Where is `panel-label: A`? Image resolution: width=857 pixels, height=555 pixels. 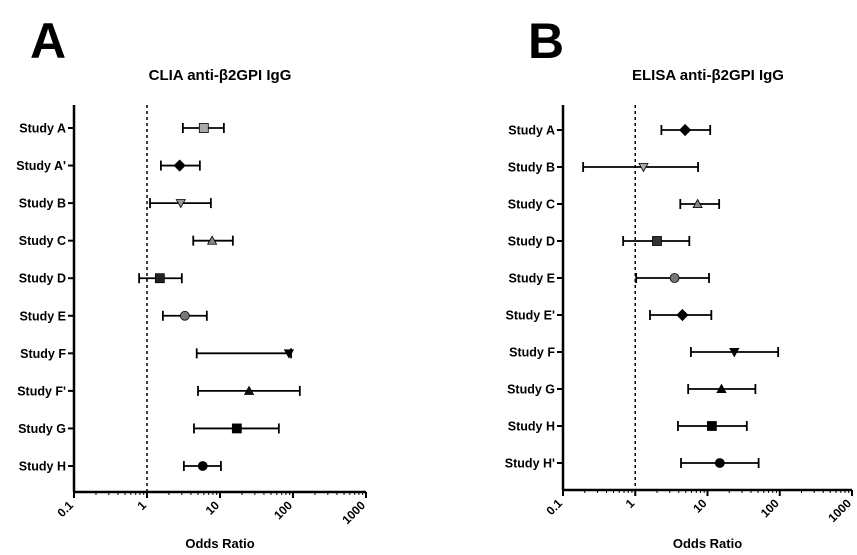
panel-label: A is located at coordinates (48, 41).